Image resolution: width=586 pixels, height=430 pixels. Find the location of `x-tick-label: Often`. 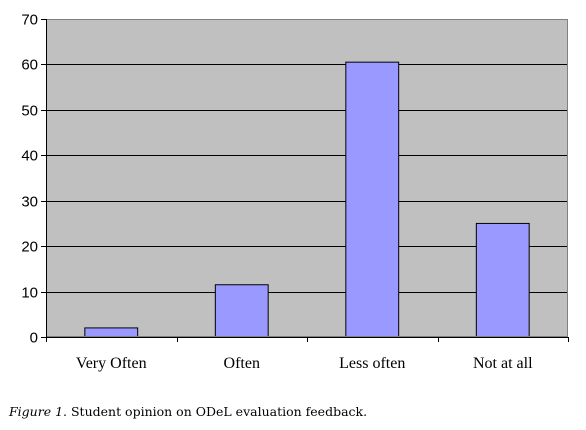

x-tick-label: Often is located at coordinates (242, 363).